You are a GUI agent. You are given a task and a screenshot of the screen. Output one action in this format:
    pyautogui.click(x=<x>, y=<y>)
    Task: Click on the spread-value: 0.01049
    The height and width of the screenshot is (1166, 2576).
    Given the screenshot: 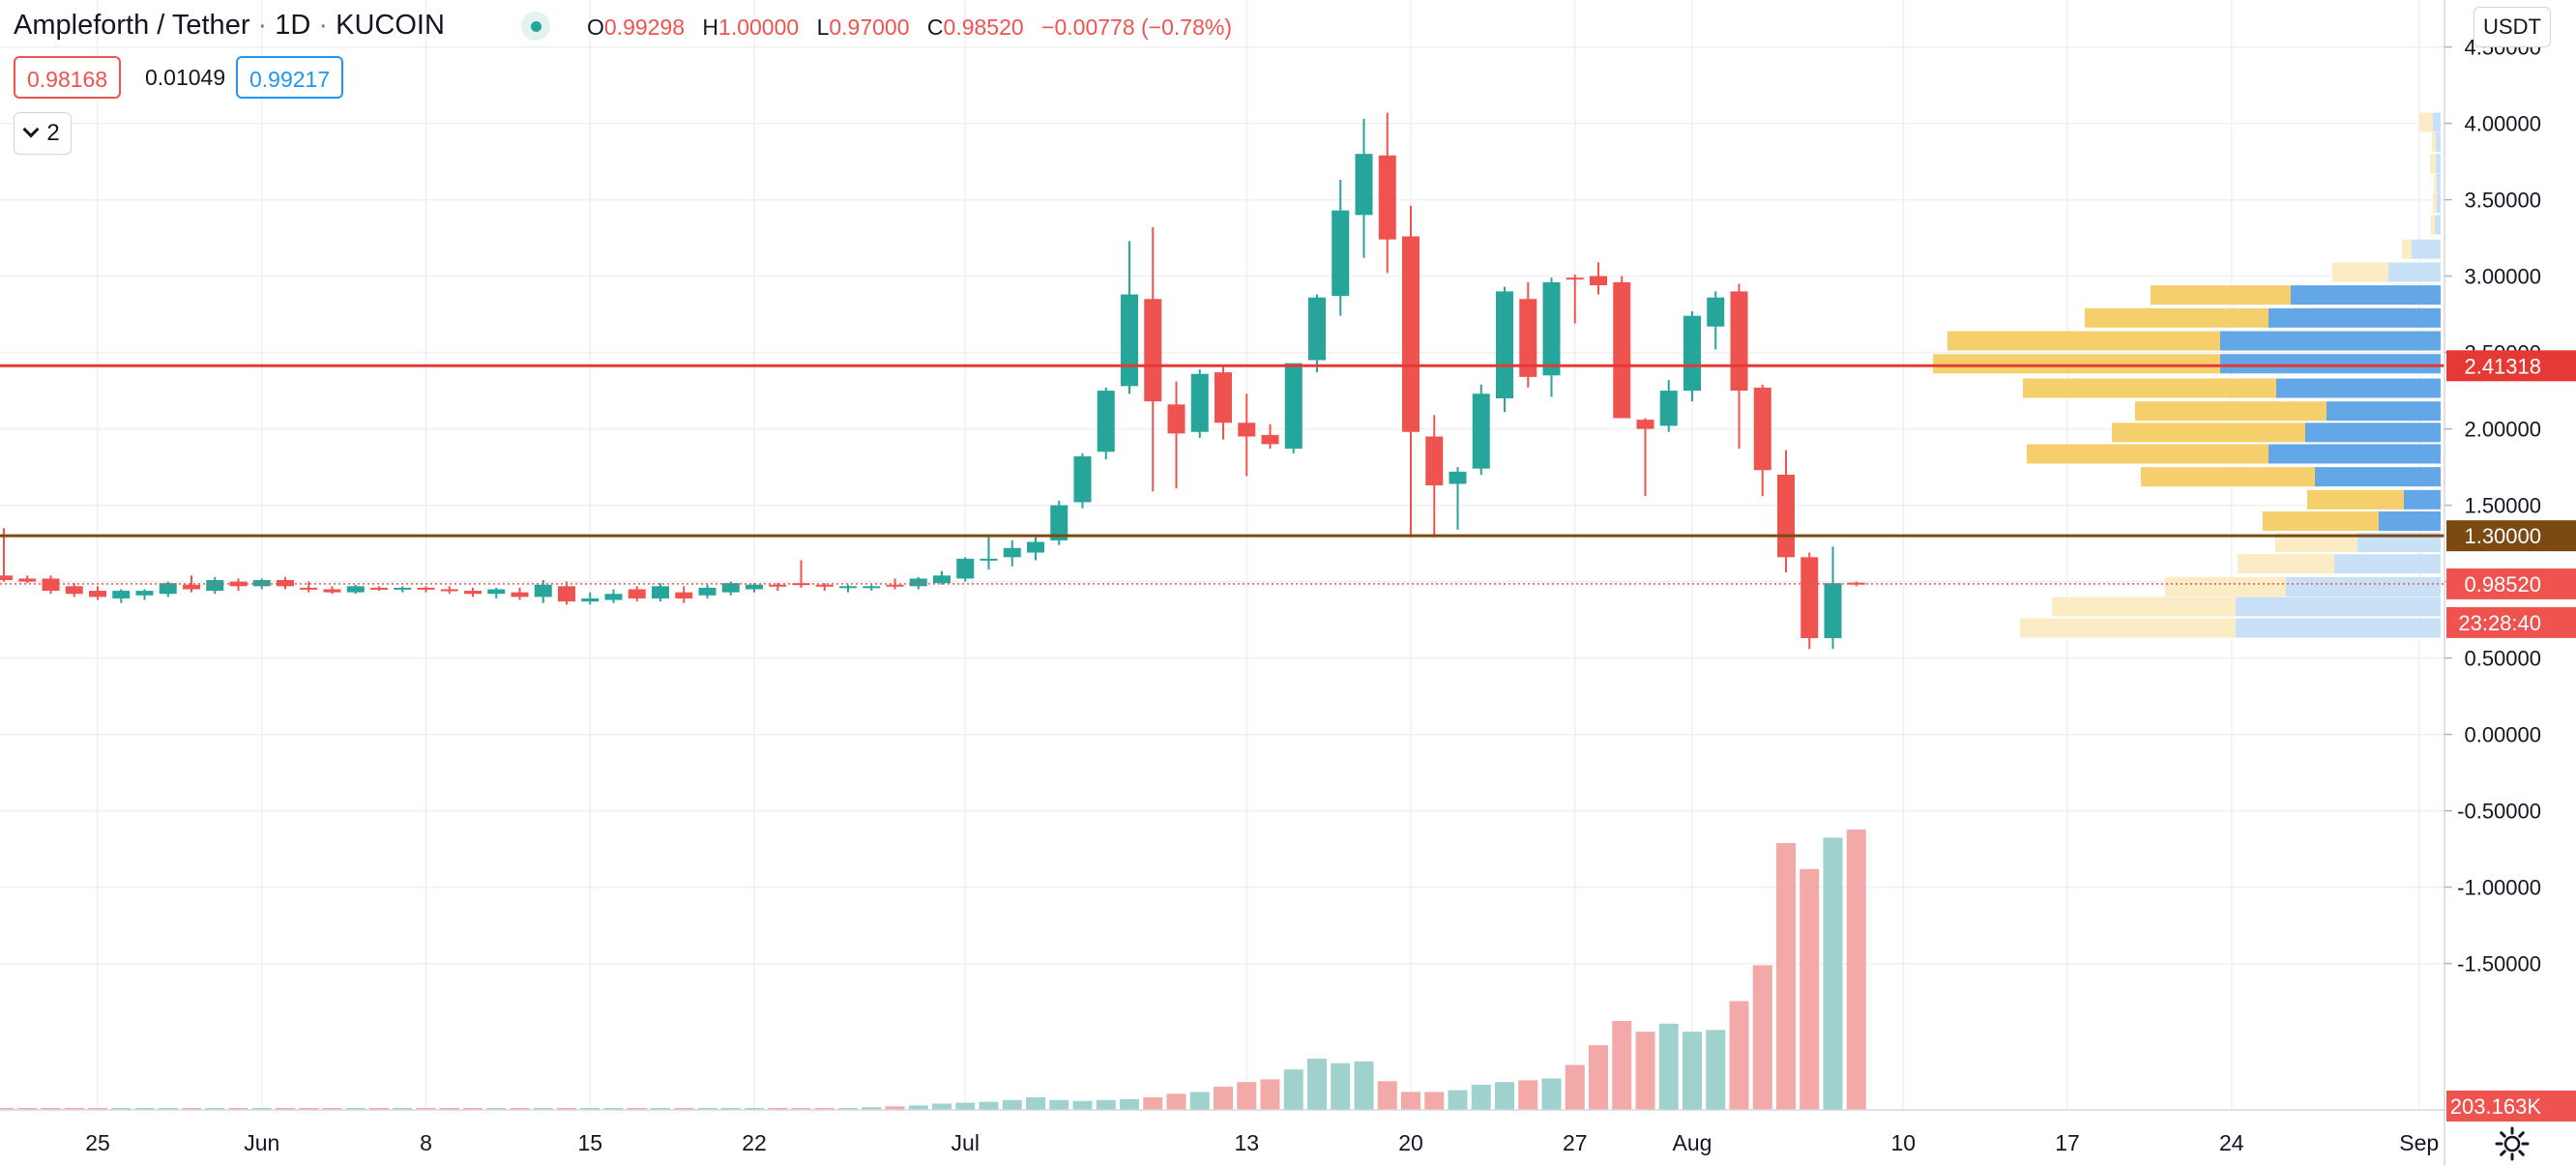 What is the action you would take?
    pyautogui.click(x=185, y=77)
    